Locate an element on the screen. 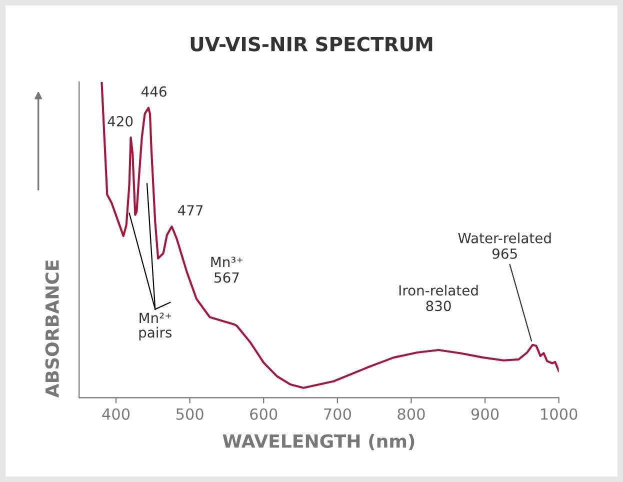 The image size is (623, 482). x-tick-label: 400 is located at coordinates (116, 414).